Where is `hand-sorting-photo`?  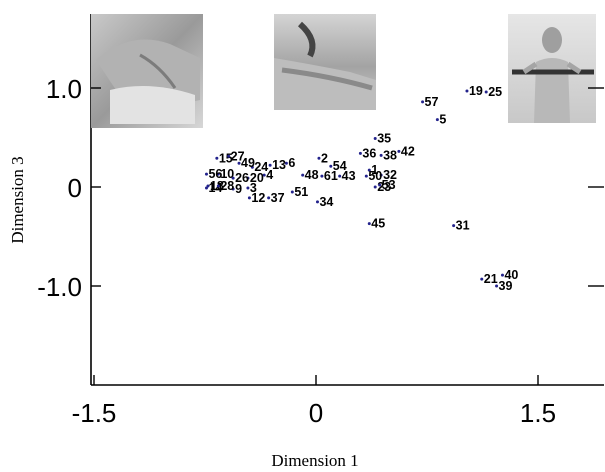
hand-sorting-photo is located at coordinates (147, 71).